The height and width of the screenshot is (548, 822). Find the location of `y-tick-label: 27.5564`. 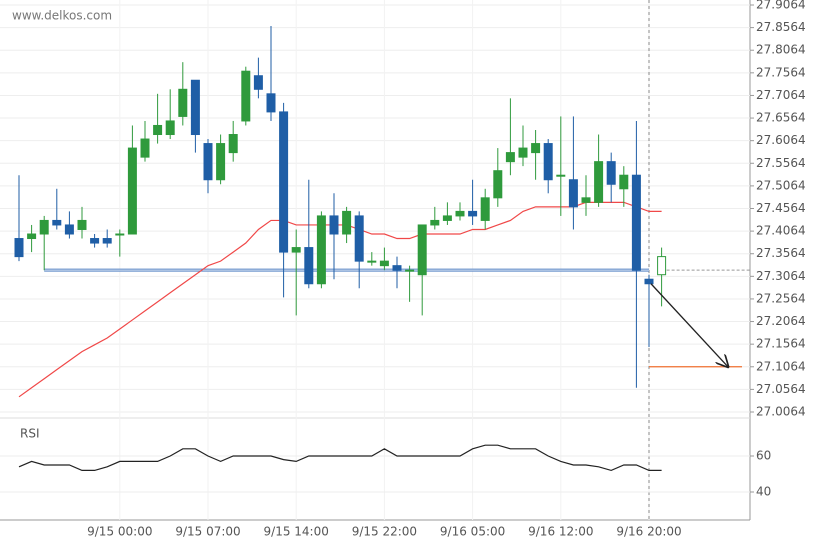

y-tick-label: 27.5564 is located at coordinates (781, 163).